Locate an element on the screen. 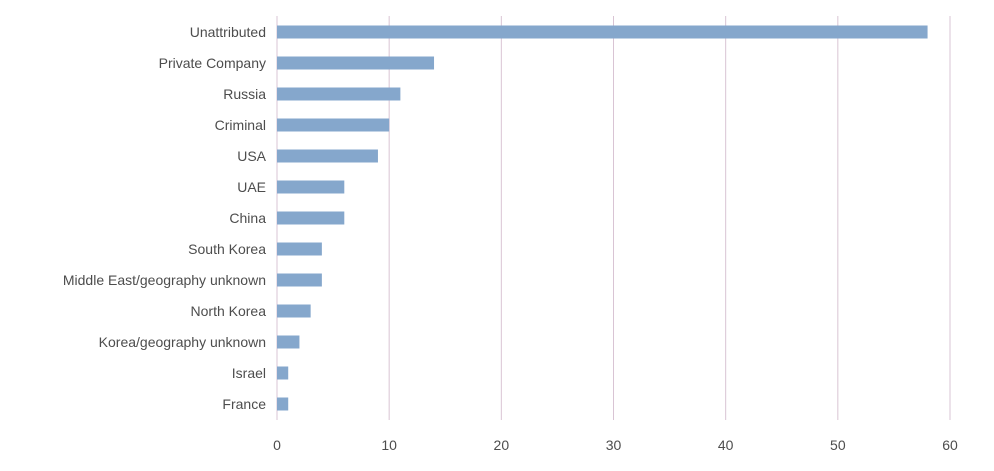 The width and height of the screenshot is (994, 471). category-label: Russia is located at coordinates (244, 94).